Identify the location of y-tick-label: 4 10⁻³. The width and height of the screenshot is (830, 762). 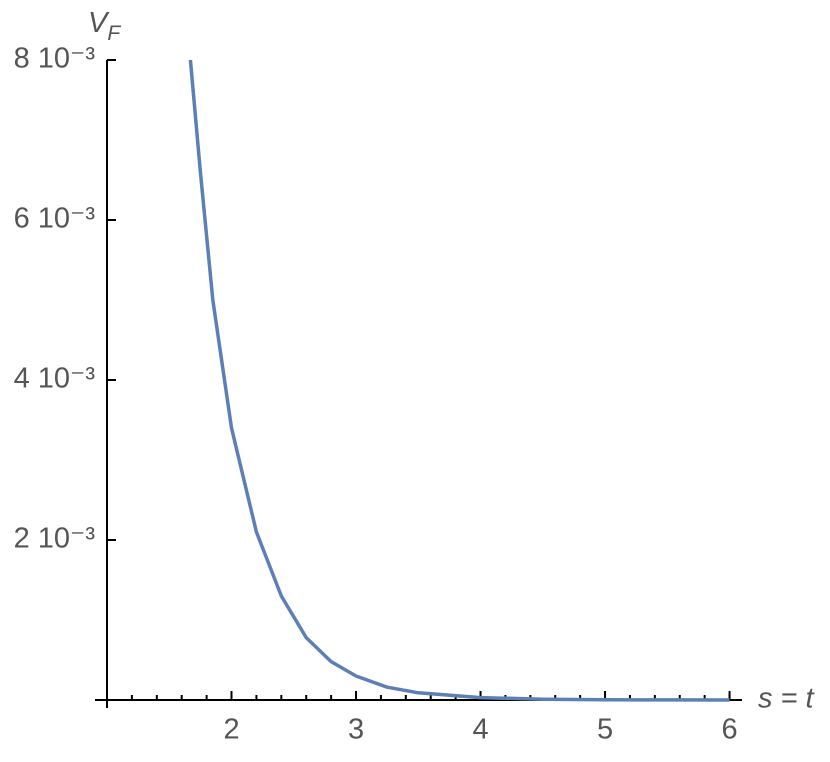
(55, 379).